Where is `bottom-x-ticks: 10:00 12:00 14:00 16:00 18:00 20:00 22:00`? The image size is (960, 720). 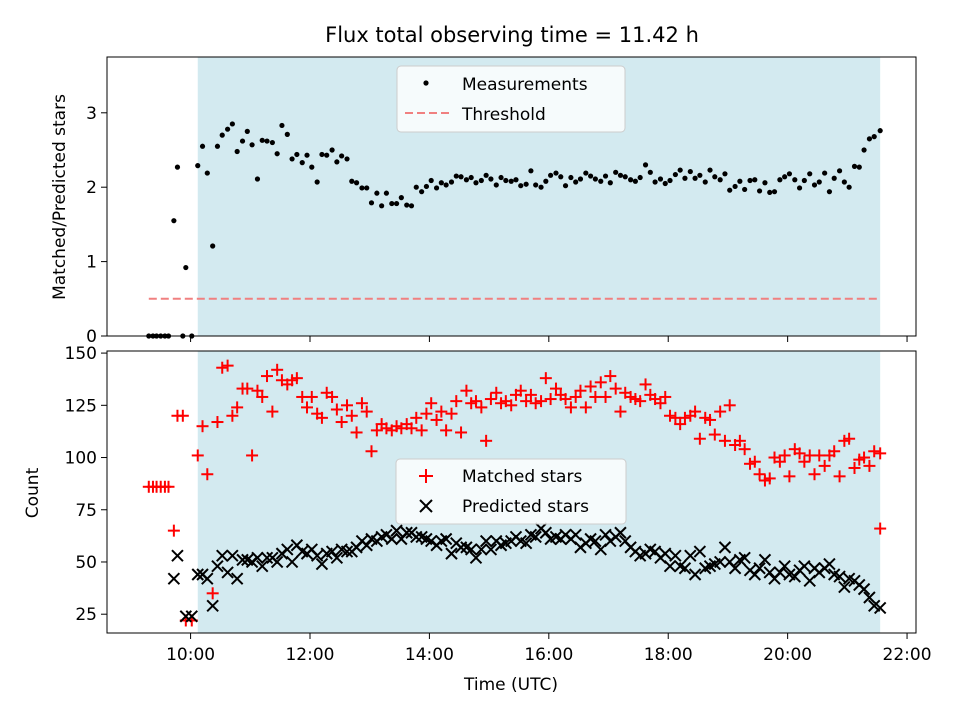 bottom-x-ticks: 10:00 12:00 14:00 16:00 18:00 20:00 22:00 is located at coordinates (549, 649).